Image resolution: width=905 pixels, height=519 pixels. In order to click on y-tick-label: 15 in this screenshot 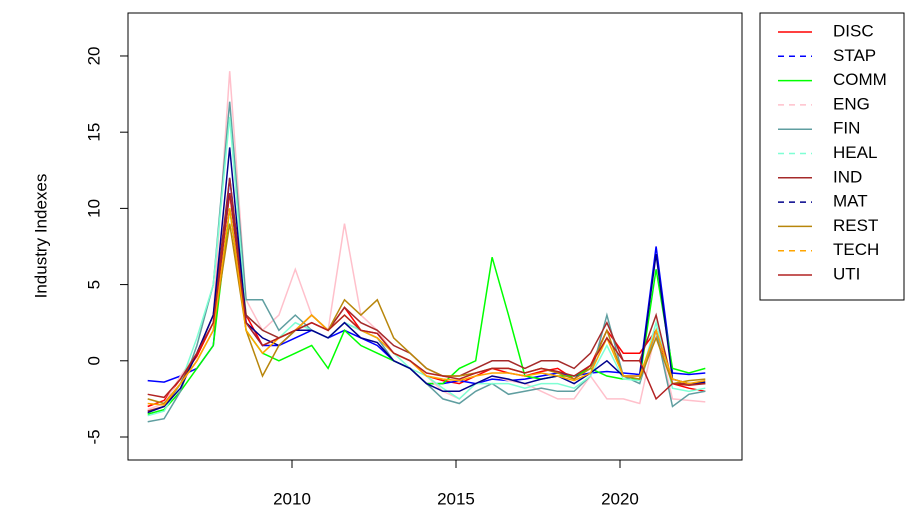, I will do `click(93, 132)`.